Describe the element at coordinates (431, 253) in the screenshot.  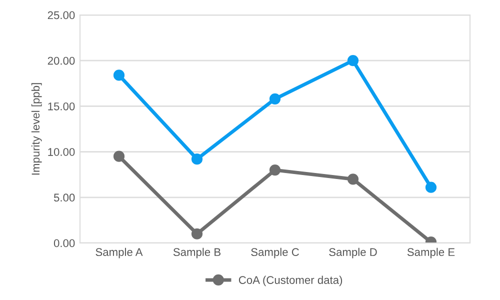
I see `x-tick-label: Sample E` at that location.